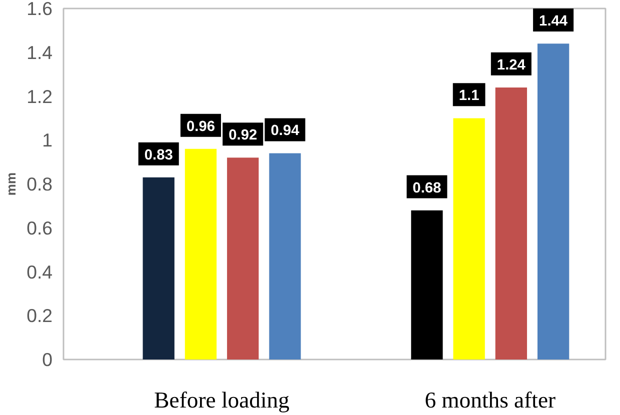 The width and height of the screenshot is (620, 415). What do you see at coordinates (158, 155) in the screenshot?
I see `data-label: 0.83` at bounding box center [158, 155].